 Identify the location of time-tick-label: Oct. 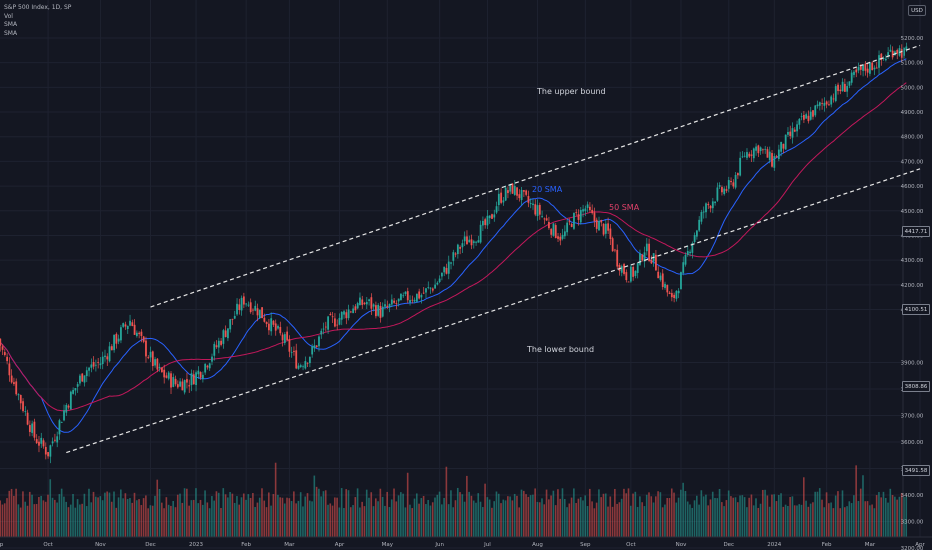
(631, 545).